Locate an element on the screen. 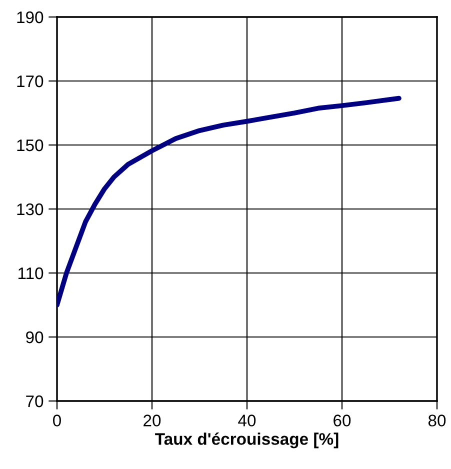 The width and height of the screenshot is (451, 469). y-tick-label: 170 is located at coordinates (30, 81).